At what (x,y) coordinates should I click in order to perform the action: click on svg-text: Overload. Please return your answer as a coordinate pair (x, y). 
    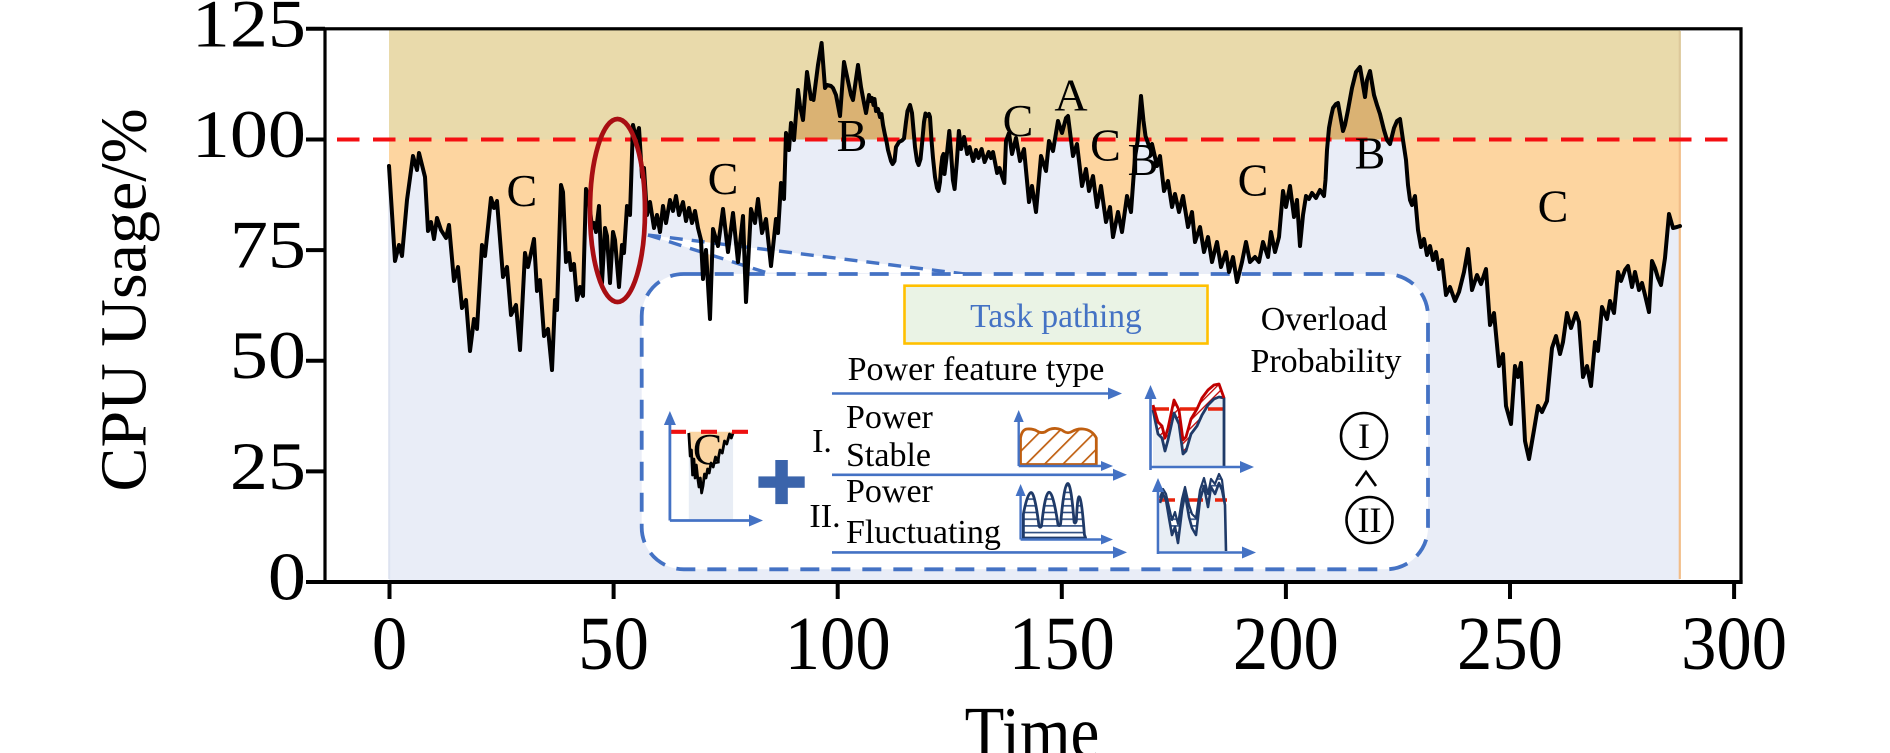
    Looking at the image, I should click on (1324, 319).